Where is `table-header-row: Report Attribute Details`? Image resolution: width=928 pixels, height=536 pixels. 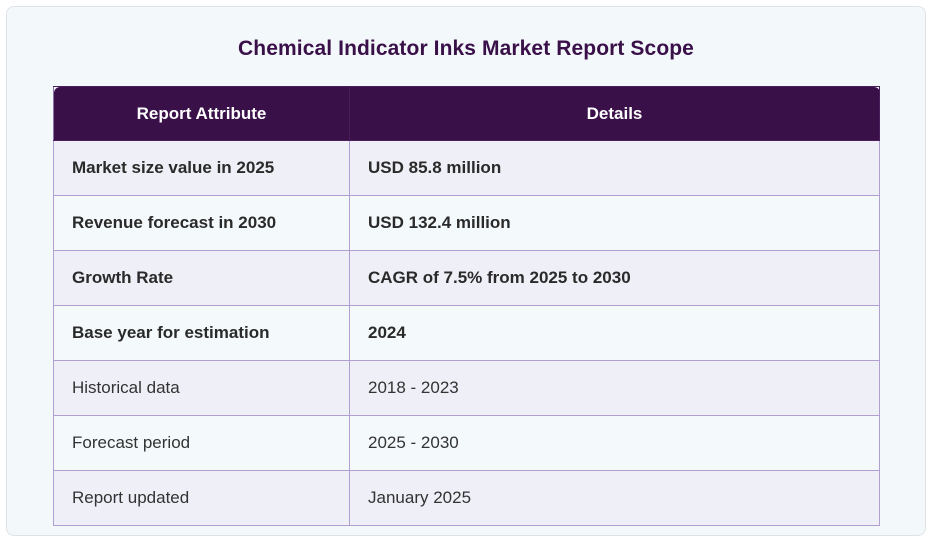 table-header-row: Report Attribute Details is located at coordinates (466, 113).